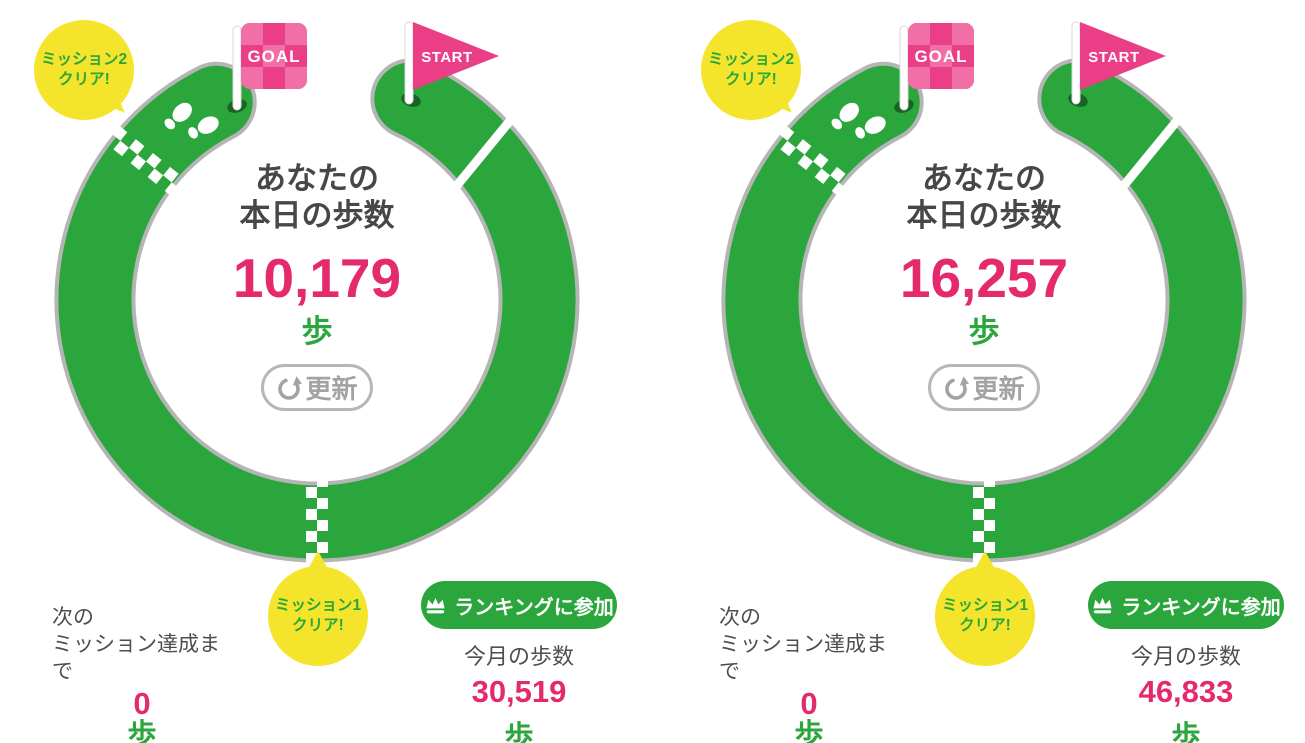 The image size is (1305, 743). Describe the element at coordinates (317, 278) in the screenshot. I see `today-steps-value: 10,179` at that location.